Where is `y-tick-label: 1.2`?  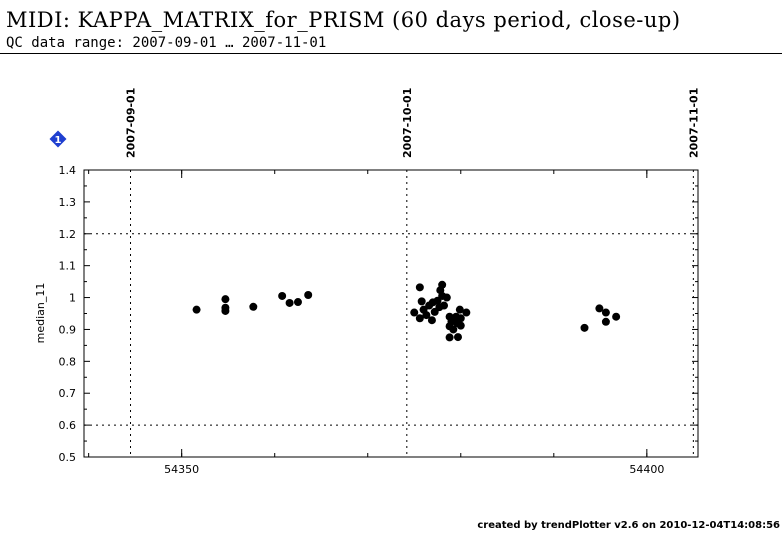 y-tick-label: 1.2 is located at coordinates (68, 234).